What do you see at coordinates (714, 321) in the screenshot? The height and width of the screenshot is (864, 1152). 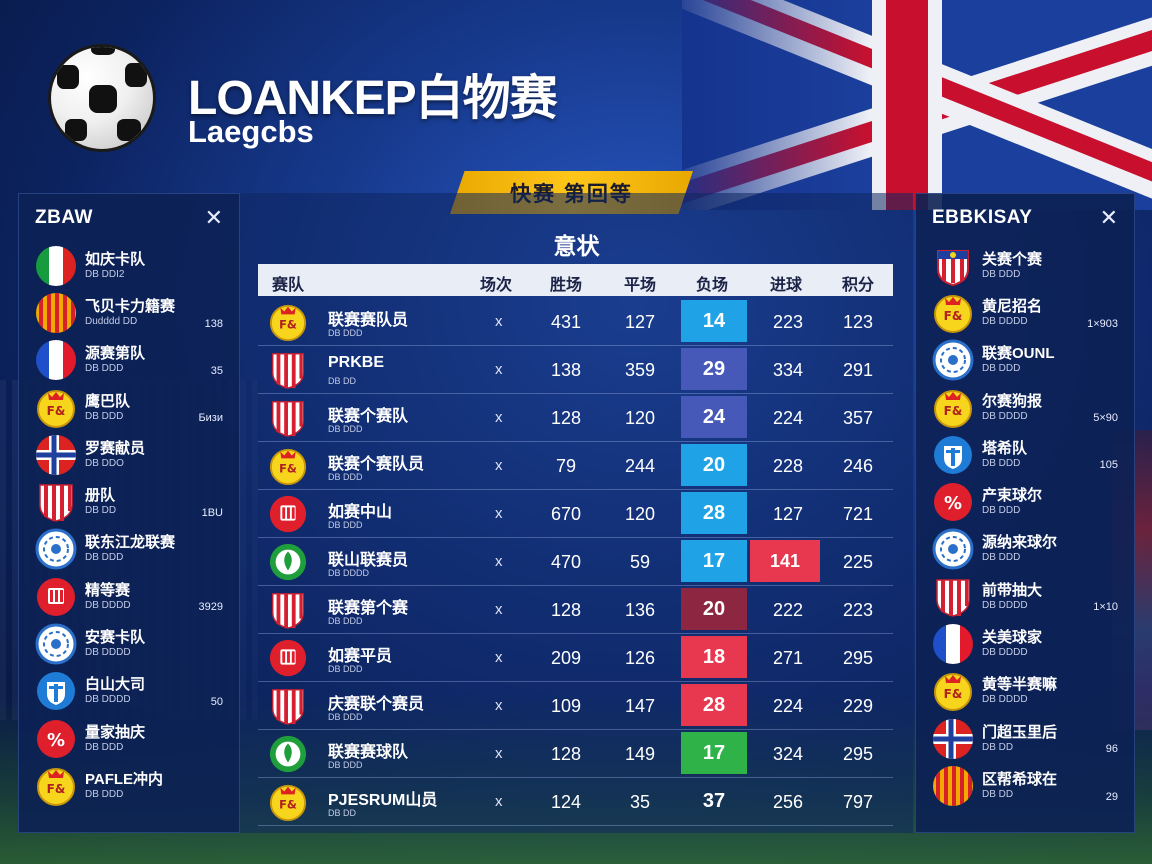 I see `row-highlight-cell: 14` at bounding box center [714, 321].